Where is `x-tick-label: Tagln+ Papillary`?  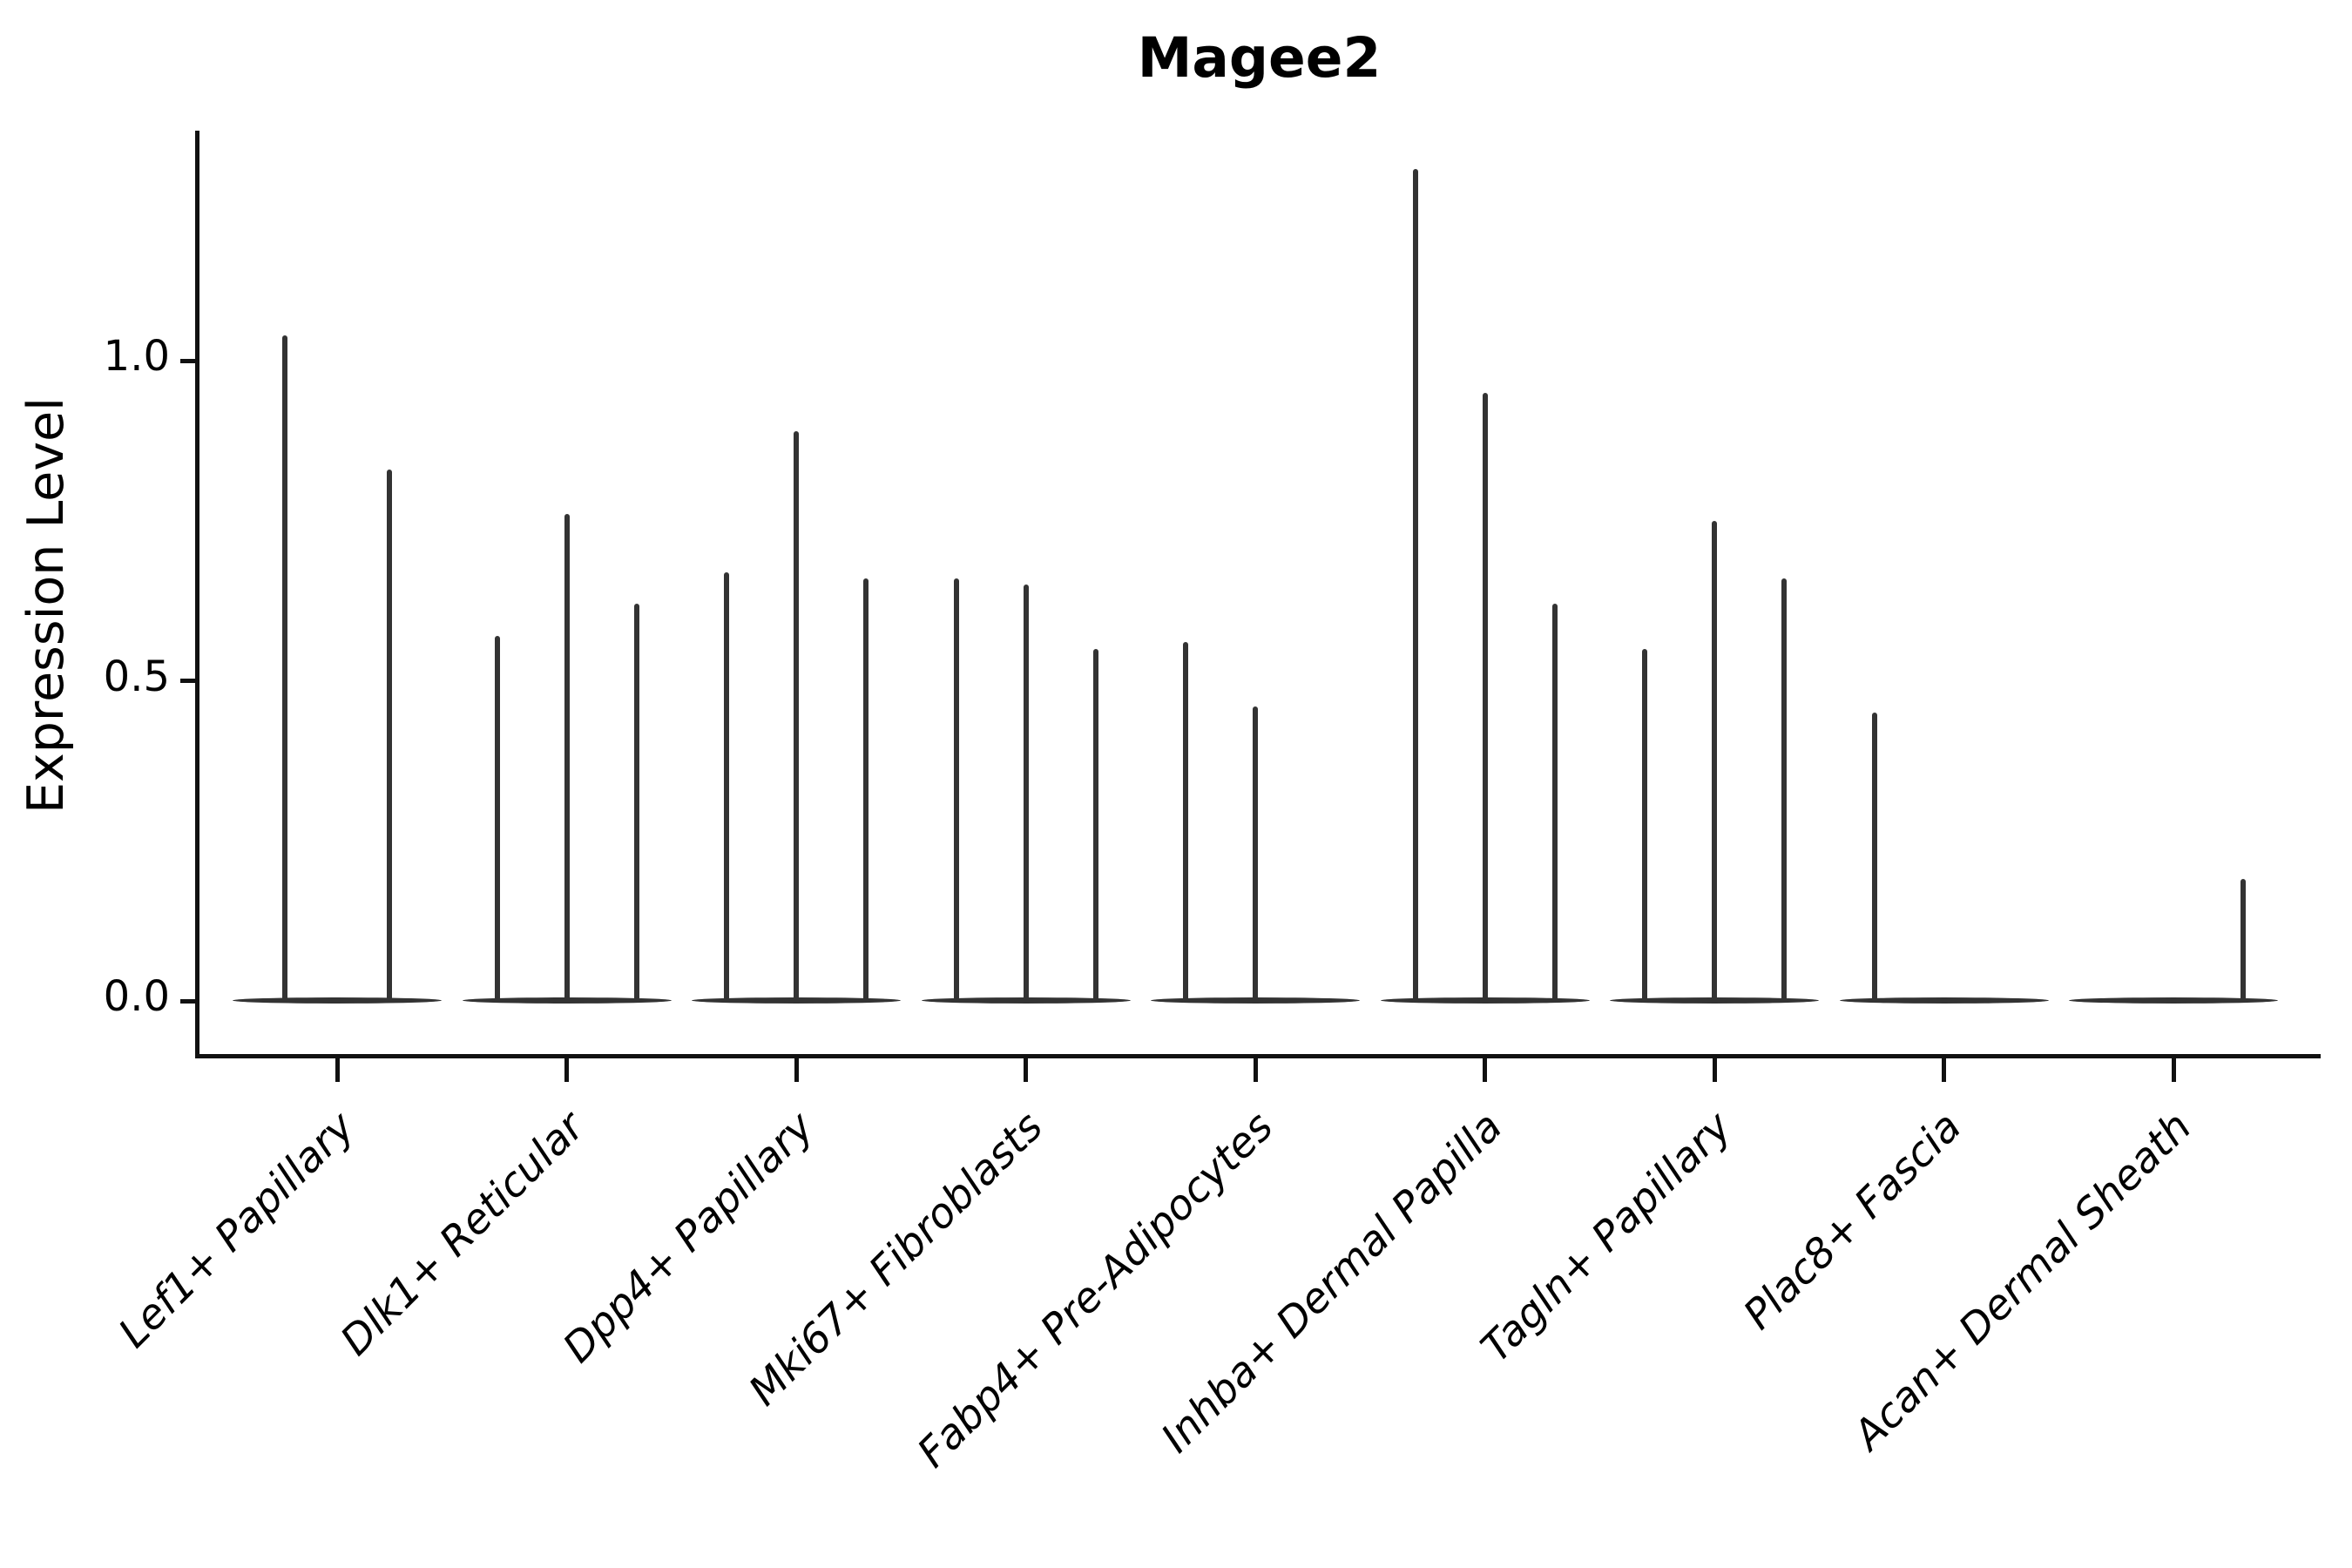 x-tick-label: Tagln+ Papillary is located at coordinates (1606, 1237).